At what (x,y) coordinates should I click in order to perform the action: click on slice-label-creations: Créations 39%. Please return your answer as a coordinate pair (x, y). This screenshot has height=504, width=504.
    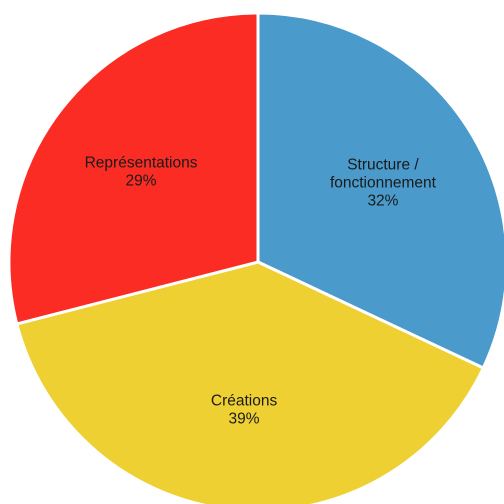
    Looking at the image, I should click on (244, 409).